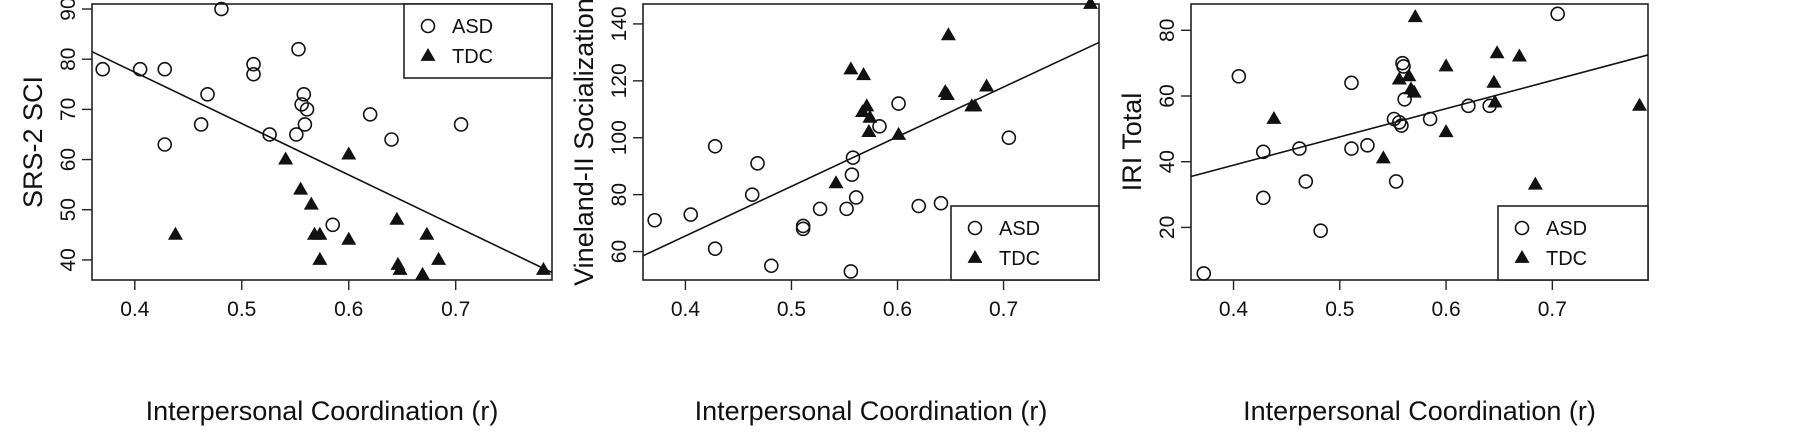 The image size is (1800, 439). I want to click on y-tick-label: 120, so click(619, 80).